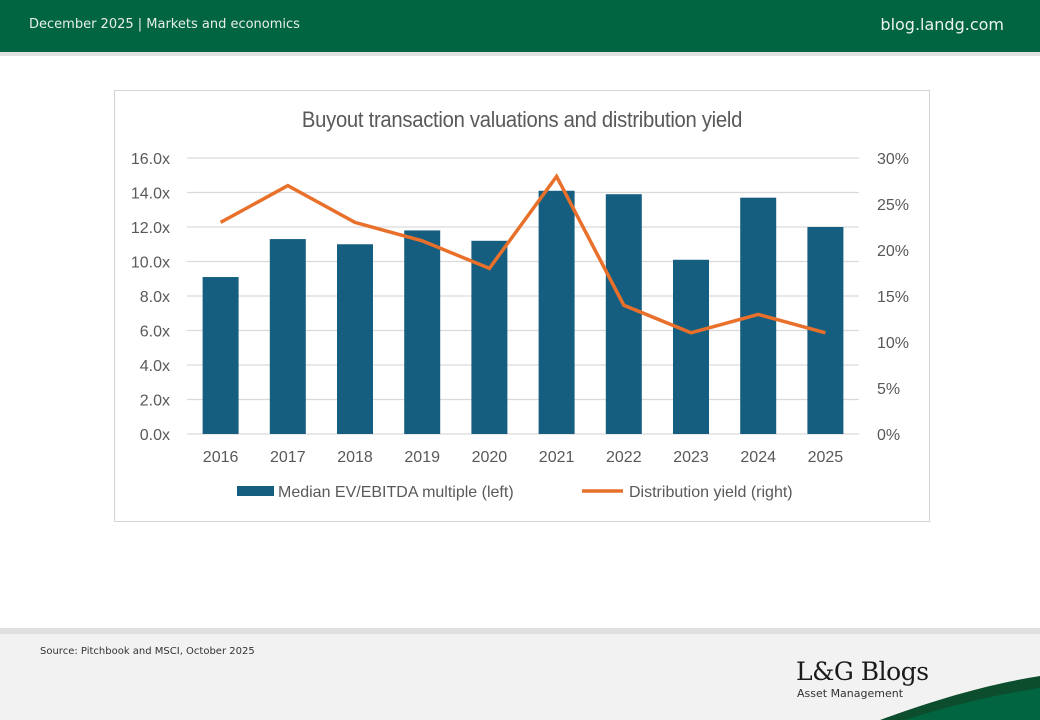  Describe the element at coordinates (711, 492) in the screenshot. I see `legend-line-label: Distribution yield (right)` at that location.